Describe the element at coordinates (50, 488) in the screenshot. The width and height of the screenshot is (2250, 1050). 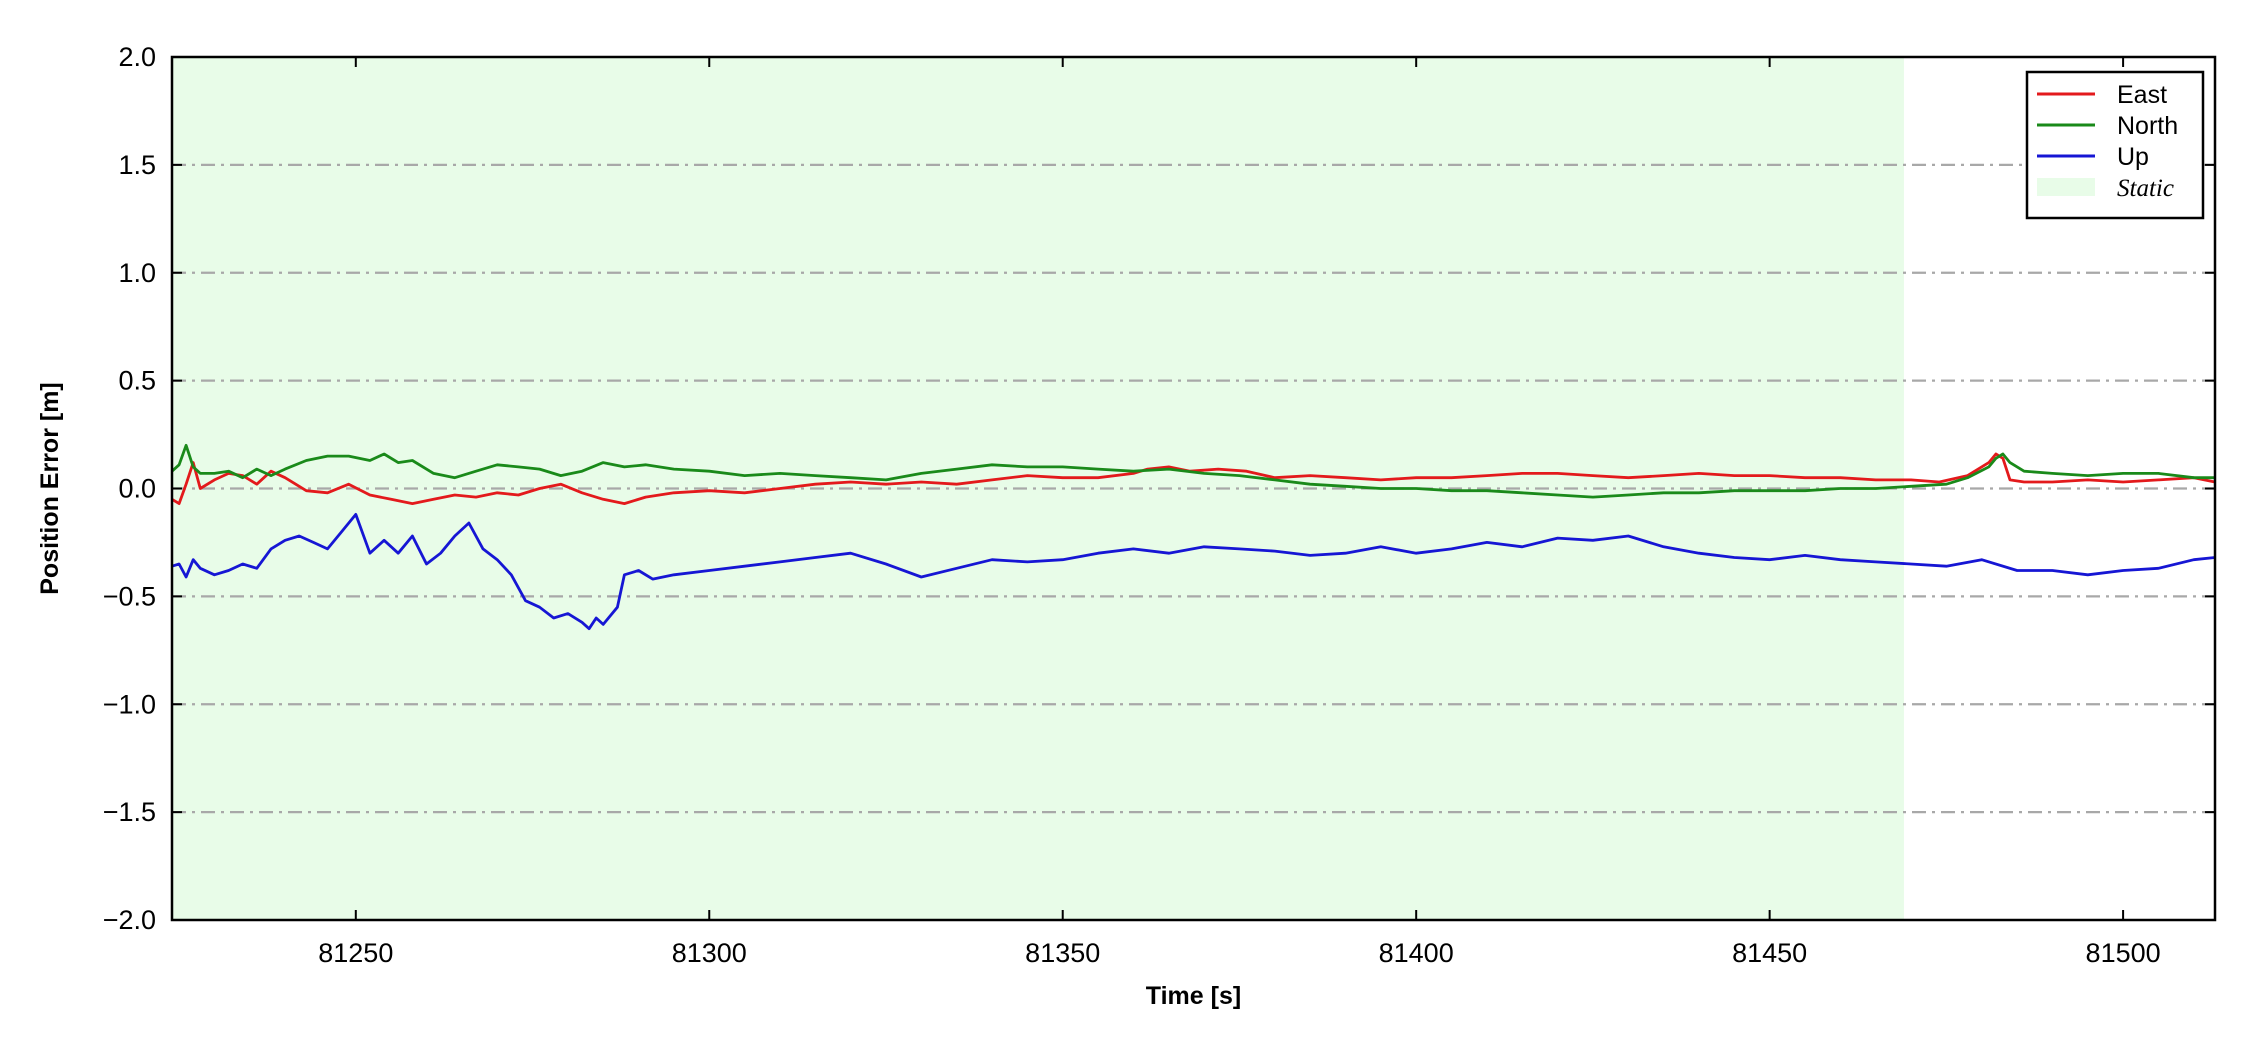
I see `y-axis-title: Position Error [m]` at that location.